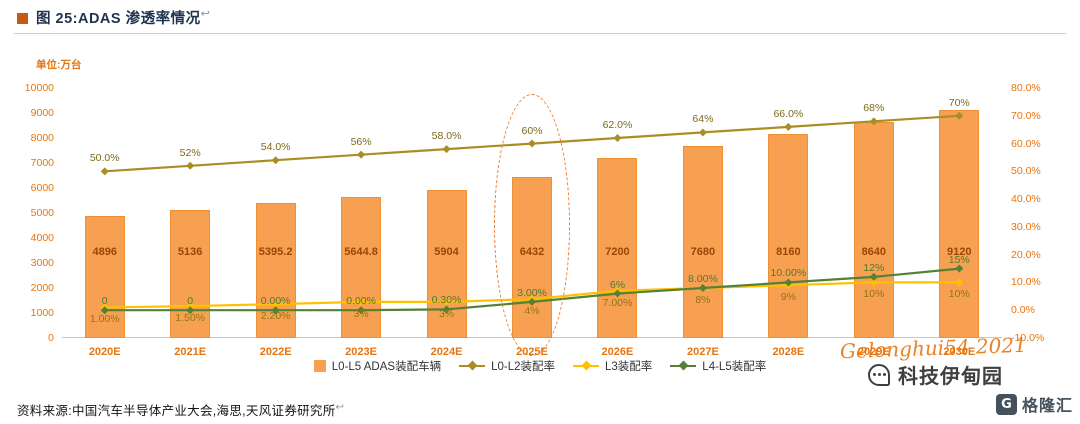 Image resolution: width=1080 pixels, height=424 pixels. What do you see at coordinates (702, 352) in the screenshot?
I see `x-axis-label-2027E: 2027E` at bounding box center [702, 352].